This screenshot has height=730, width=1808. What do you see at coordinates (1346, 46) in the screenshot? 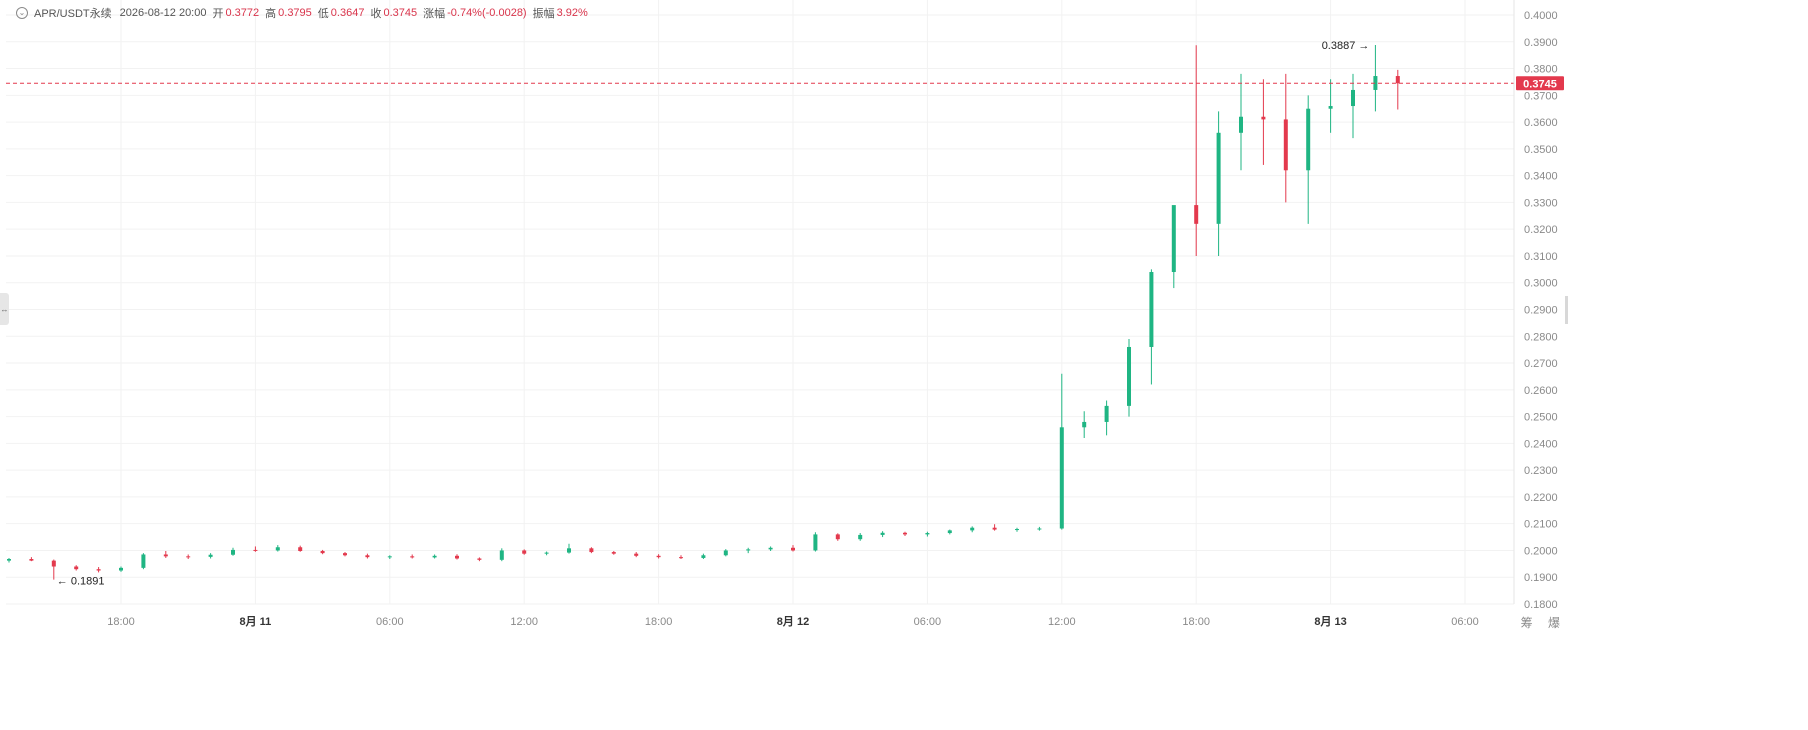
I see `max-price-label: 0.3887 →` at bounding box center [1346, 46].